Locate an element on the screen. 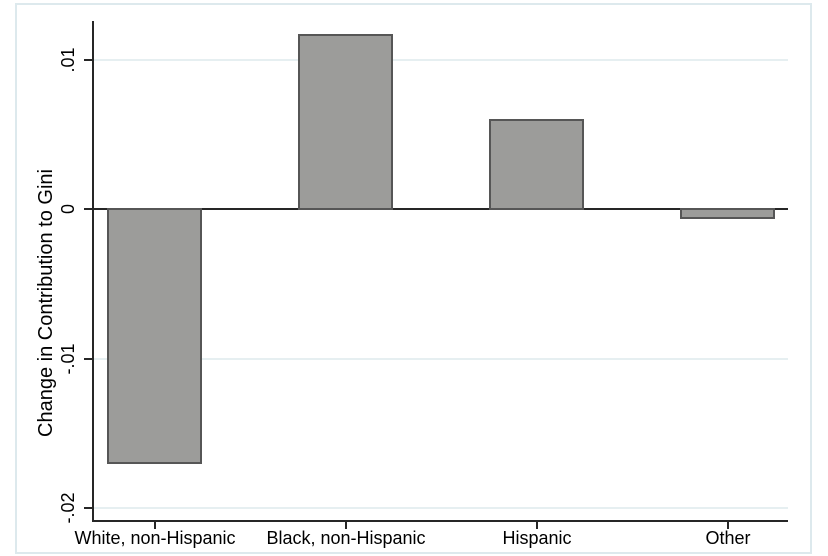 Image resolution: width=828 pixels, height=556 pixels. y-tick-label: -.01 is located at coordinates (68, 359).